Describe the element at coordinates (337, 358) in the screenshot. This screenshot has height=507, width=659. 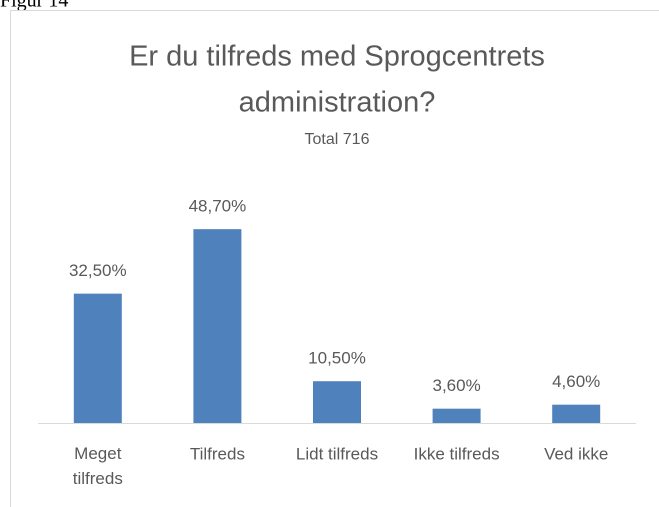
I see `data-label: 10,50%` at that location.